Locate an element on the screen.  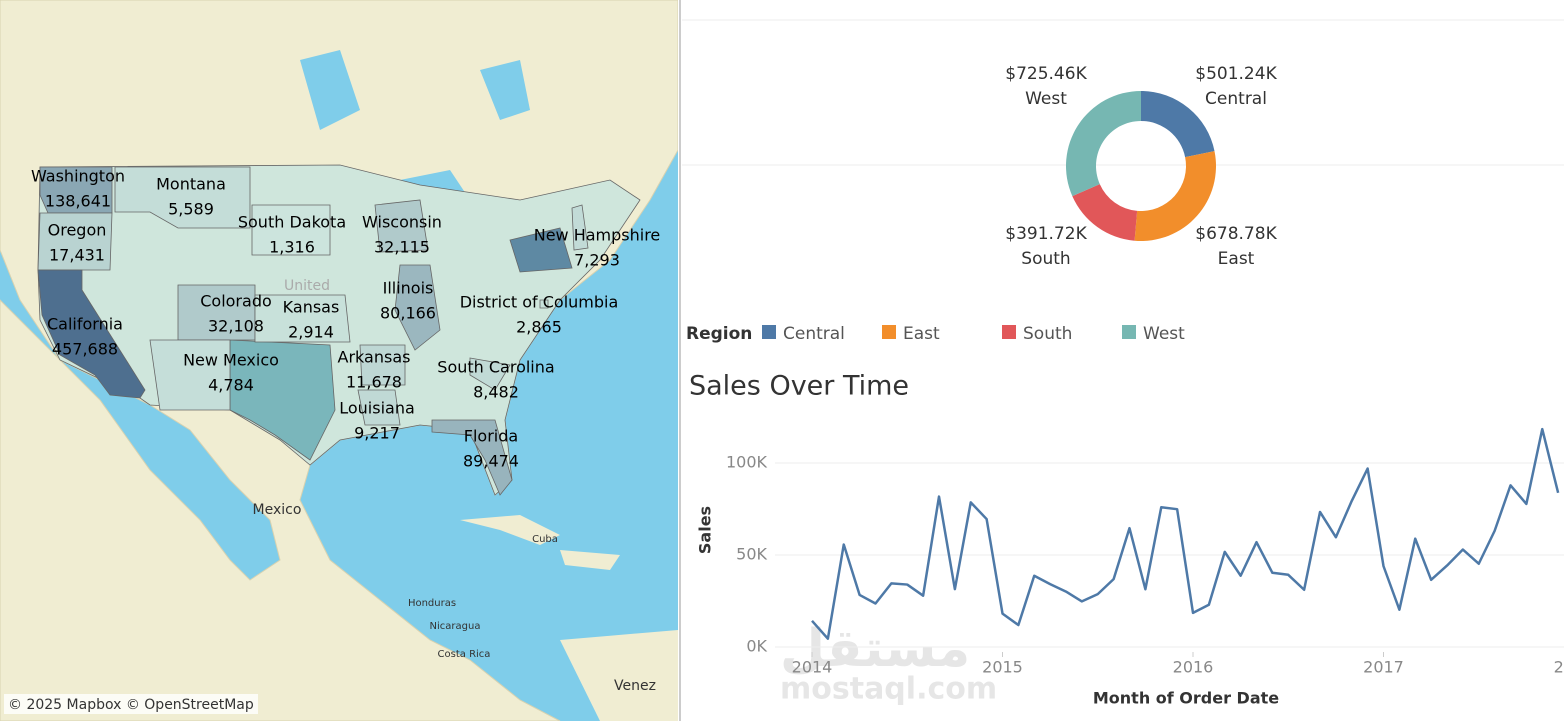
slice-label: East is located at coordinates (1236, 259).